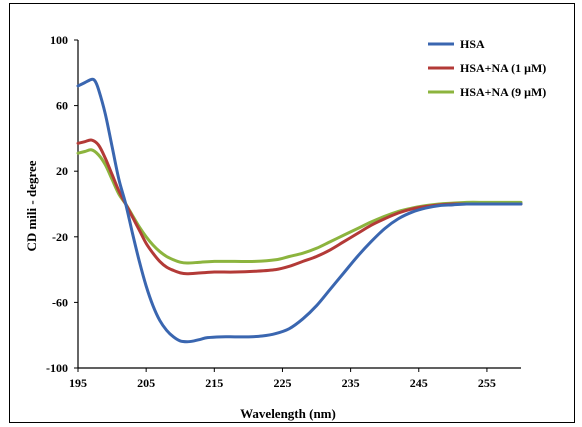  Describe the element at coordinates (62, 106) in the screenshot. I see `y-tick-label: 60` at that location.